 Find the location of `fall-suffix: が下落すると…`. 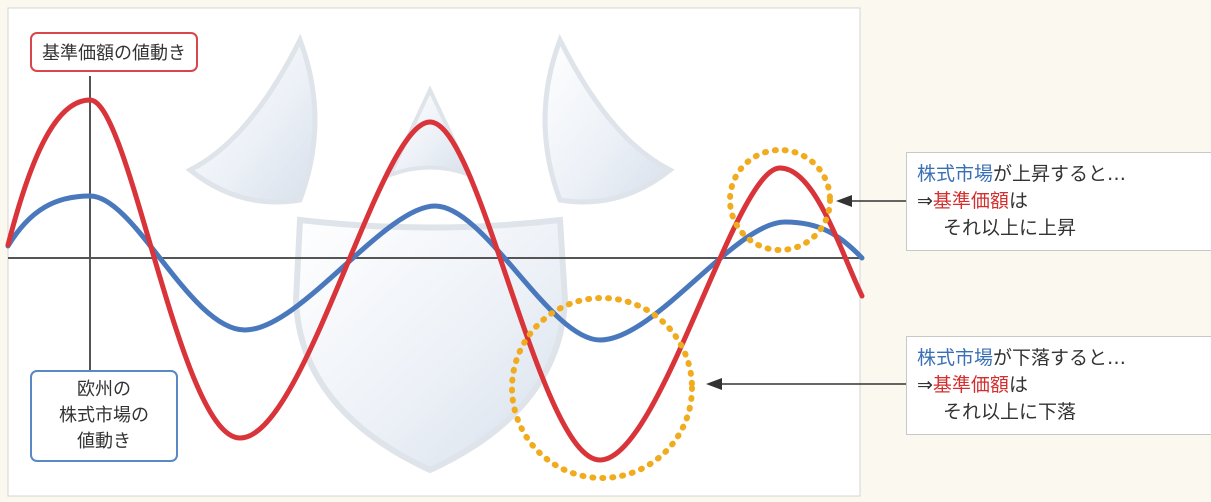

fall-suffix: が下落すると… is located at coordinates (1060, 358).